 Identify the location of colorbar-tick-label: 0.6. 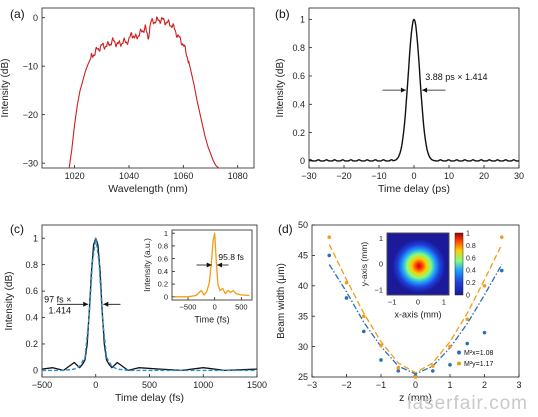
(471, 258).